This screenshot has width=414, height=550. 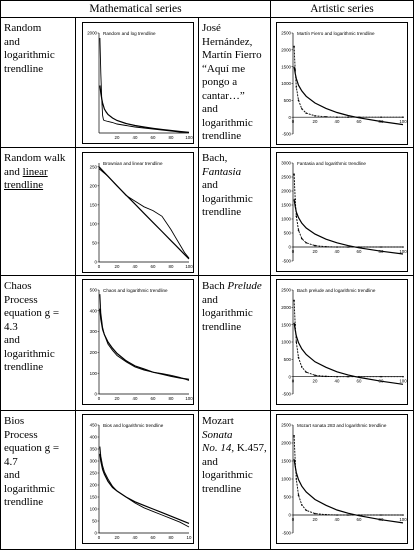 What do you see at coordinates (222, 171) in the screenshot?
I see `label-italic: Fantasia` at bounding box center [222, 171].